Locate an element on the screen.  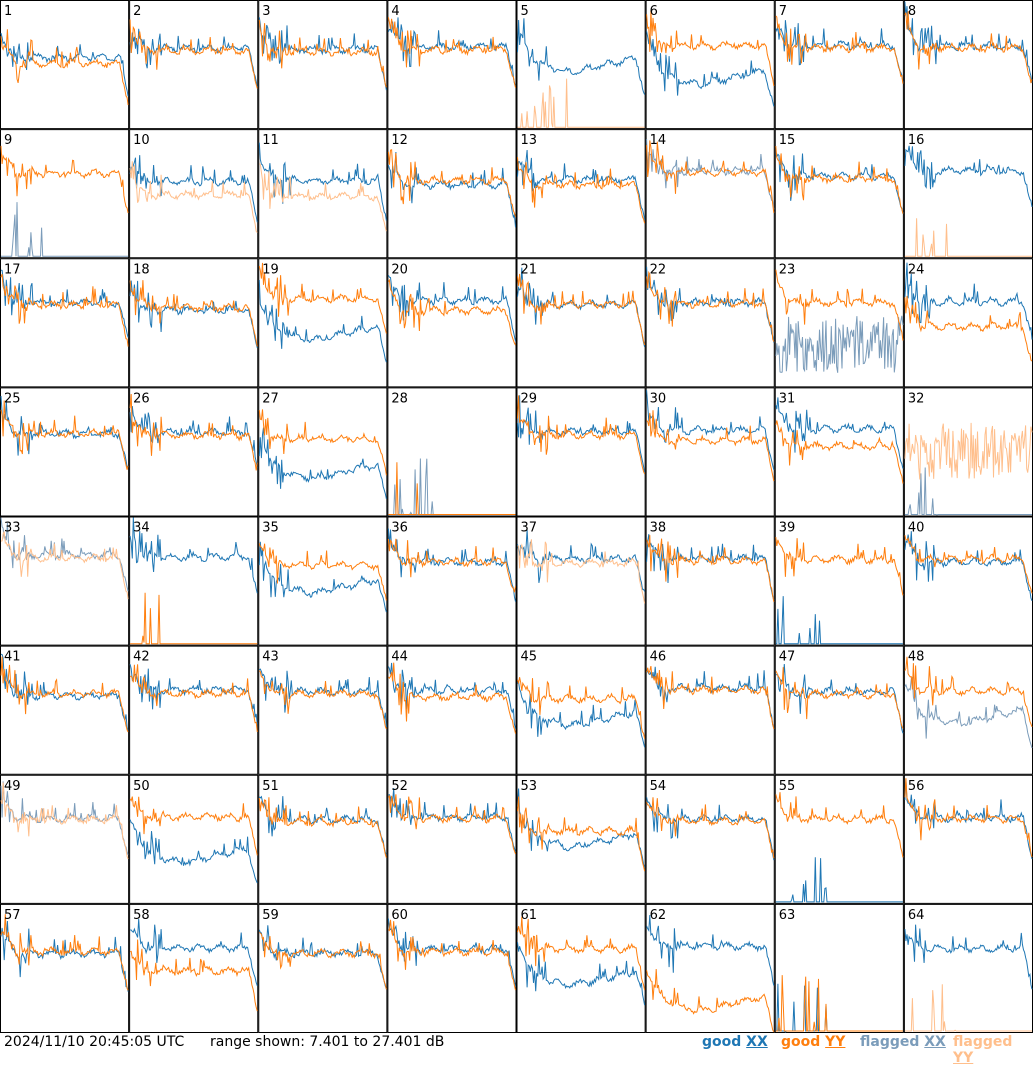
antenna-label: 53 is located at coordinates (529, 786).